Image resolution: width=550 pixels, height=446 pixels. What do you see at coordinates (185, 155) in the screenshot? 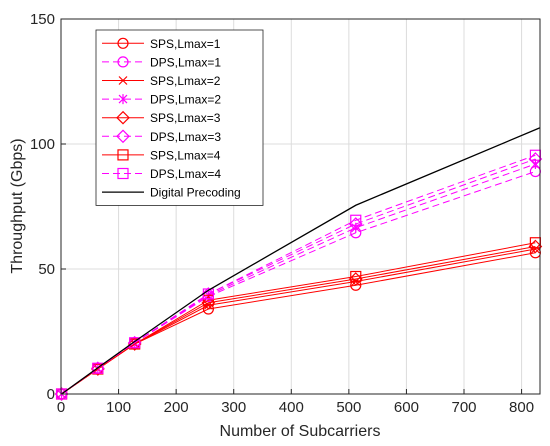
I see `legend-label: SPS,Lmax=4` at bounding box center [185, 155].